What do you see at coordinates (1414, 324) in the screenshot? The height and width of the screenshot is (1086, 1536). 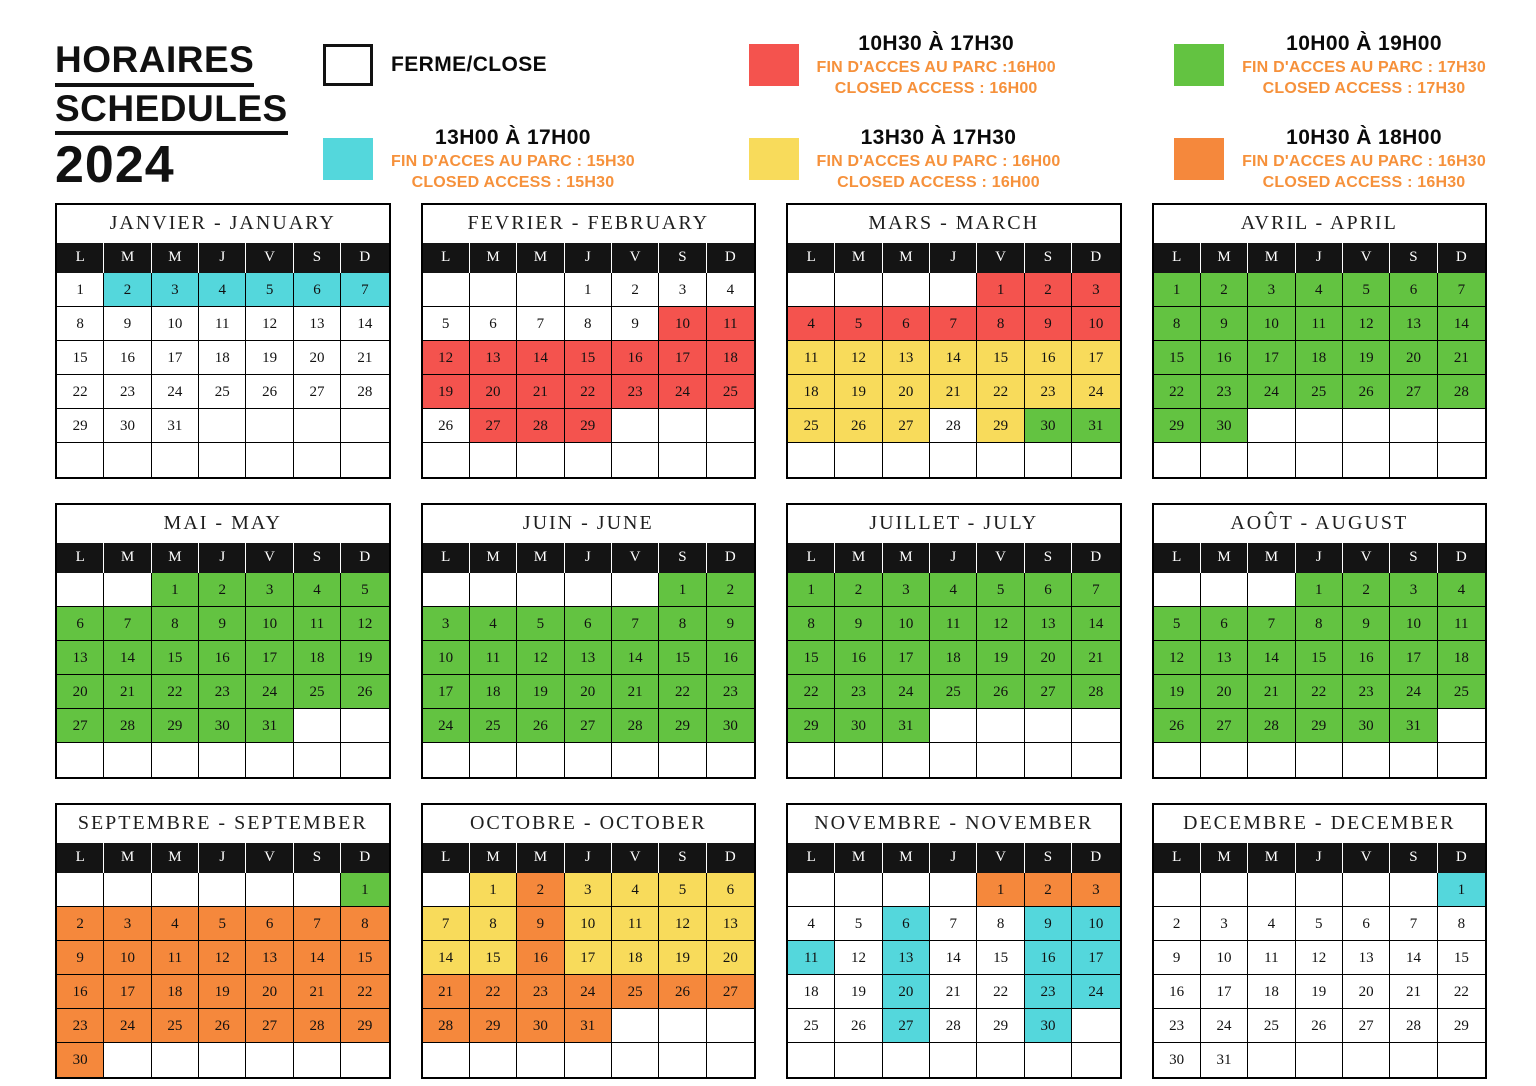 I see `day-cell: 13` at bounding box center [1414, 324].